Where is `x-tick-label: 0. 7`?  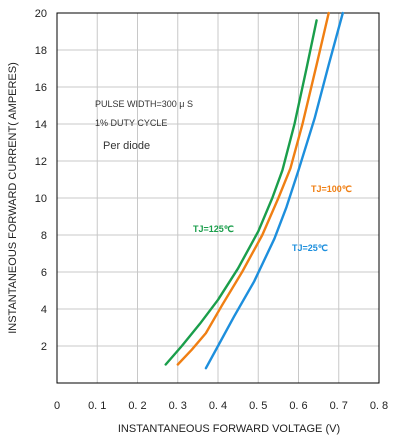 x-tick-label: 0. 7 is located at coordinates (339, 406).